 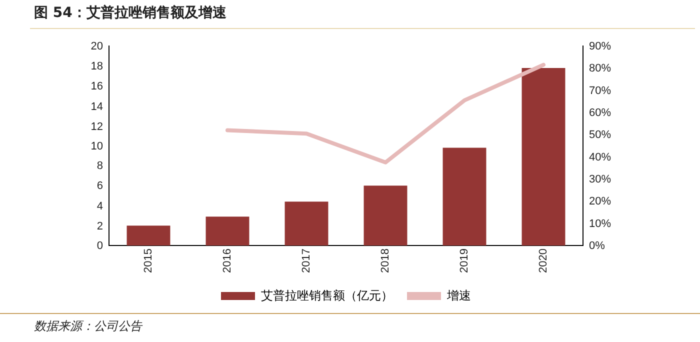 What do you see at coordinates (600, 180) in the screenshot?
I see `y2-tick-label: 30%` at bounding box center [600, 180].